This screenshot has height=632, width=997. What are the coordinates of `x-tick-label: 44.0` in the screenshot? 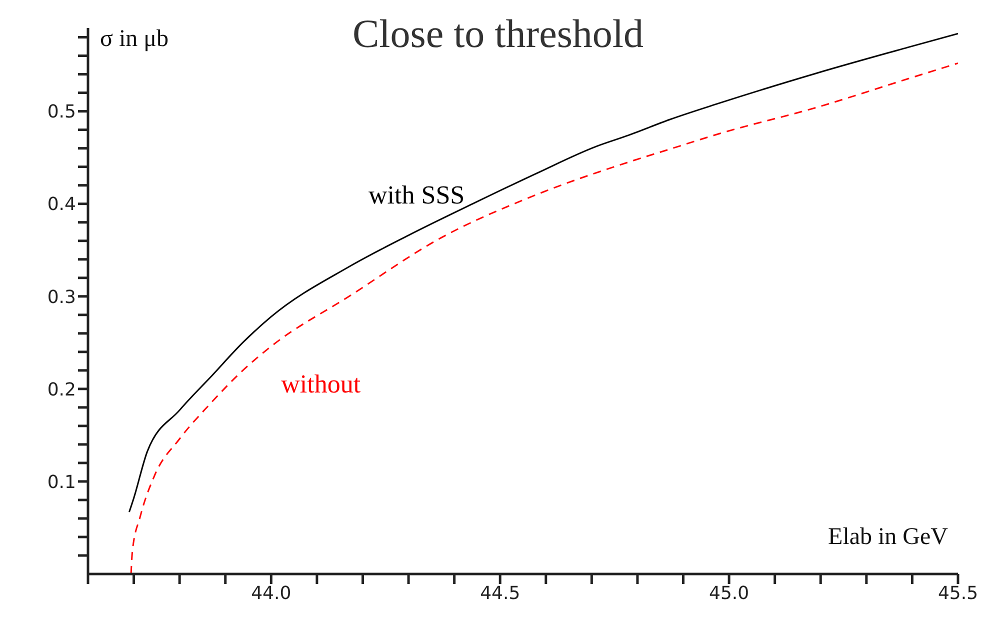 It's located at (271, 593).